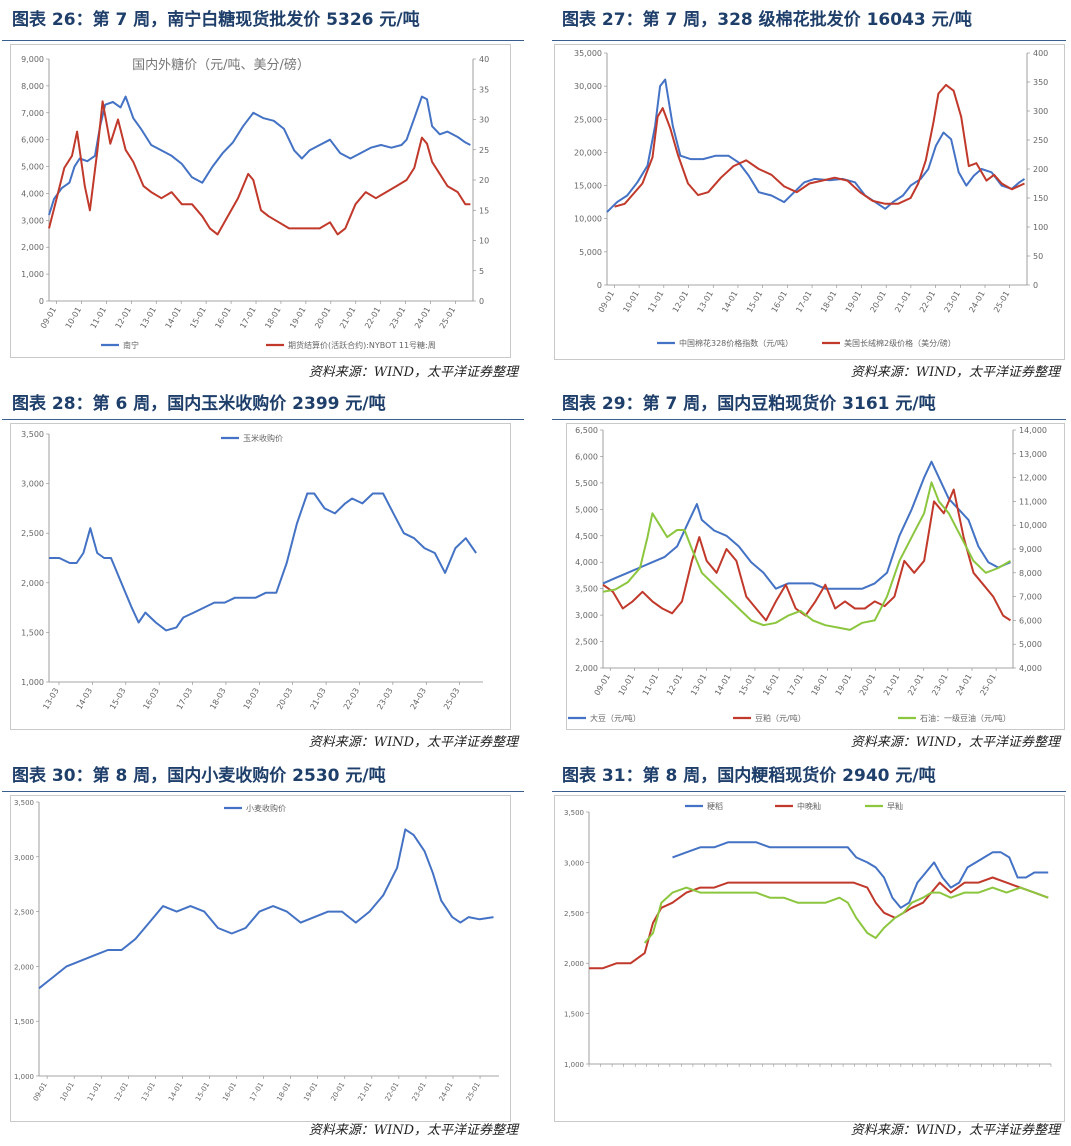 Image resolution: width=1071 pixels, height=1146 pixels. What do you see at coordinates (484, 120) in the screenshot?
I see `y2-tick-label: 30` at bounding box center [484, 120].